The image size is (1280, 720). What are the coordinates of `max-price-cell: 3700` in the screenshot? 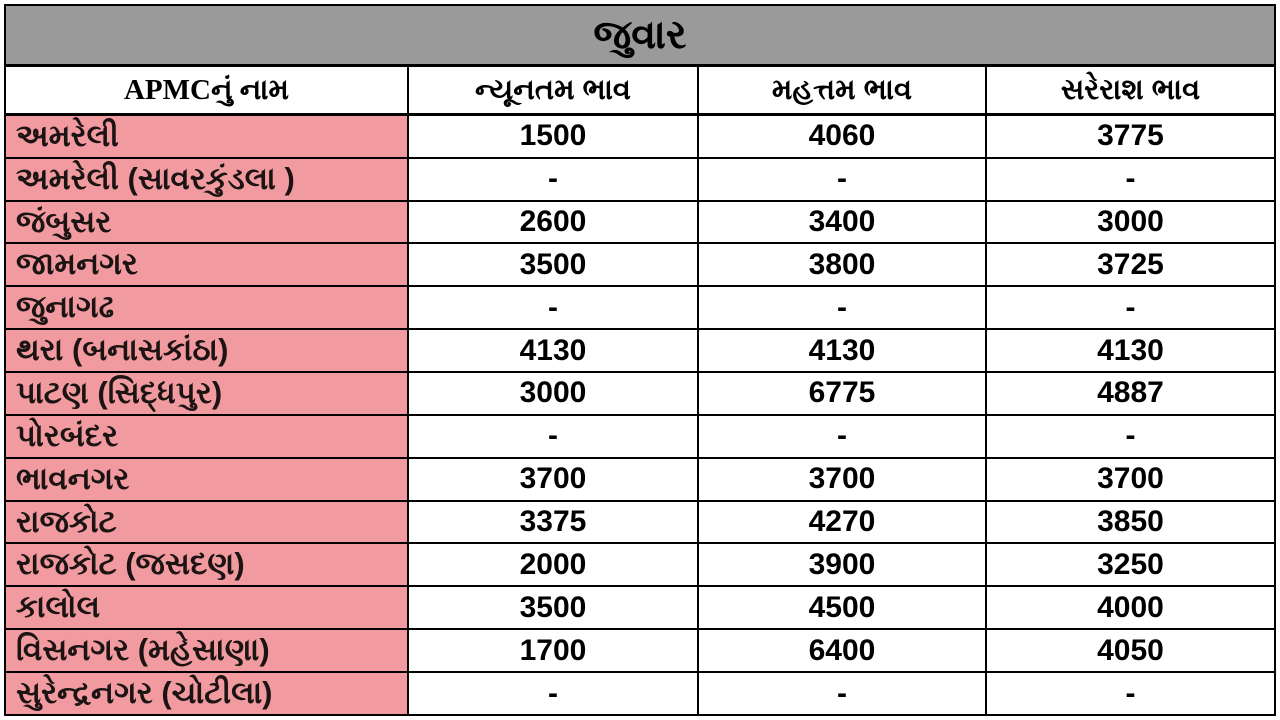 It's located at (842, 479).